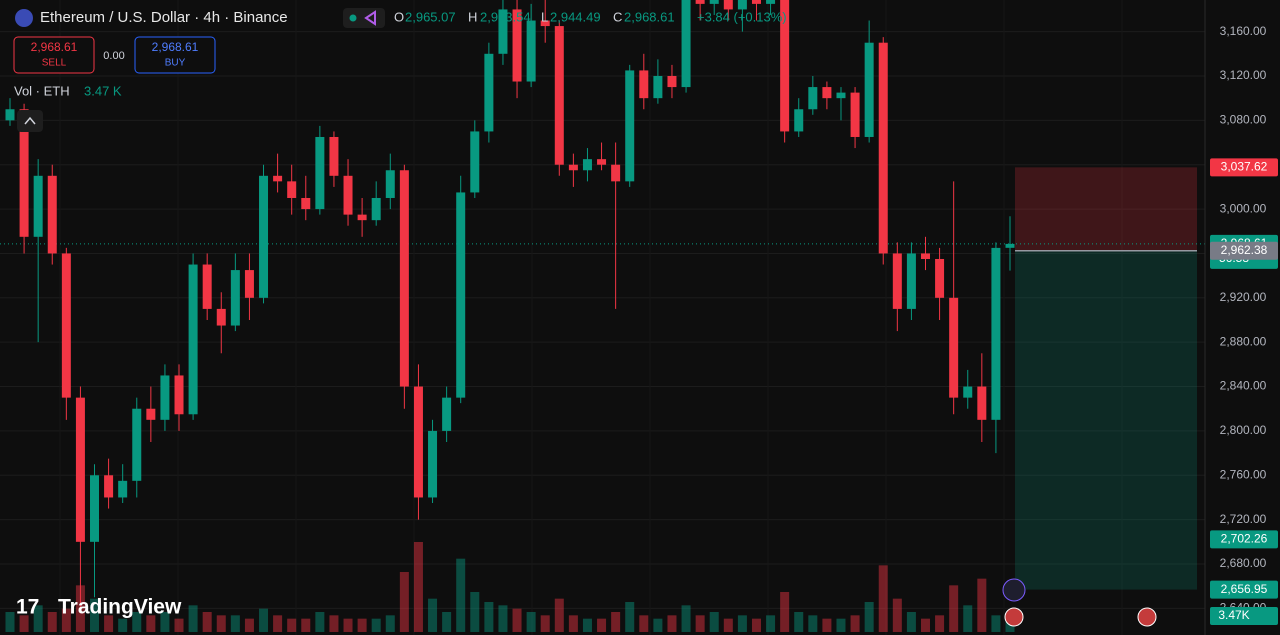  Describe the element at coordinates (1243, 297) in the screenshot. I see `y-tick-label: 2,920.00` at that location.